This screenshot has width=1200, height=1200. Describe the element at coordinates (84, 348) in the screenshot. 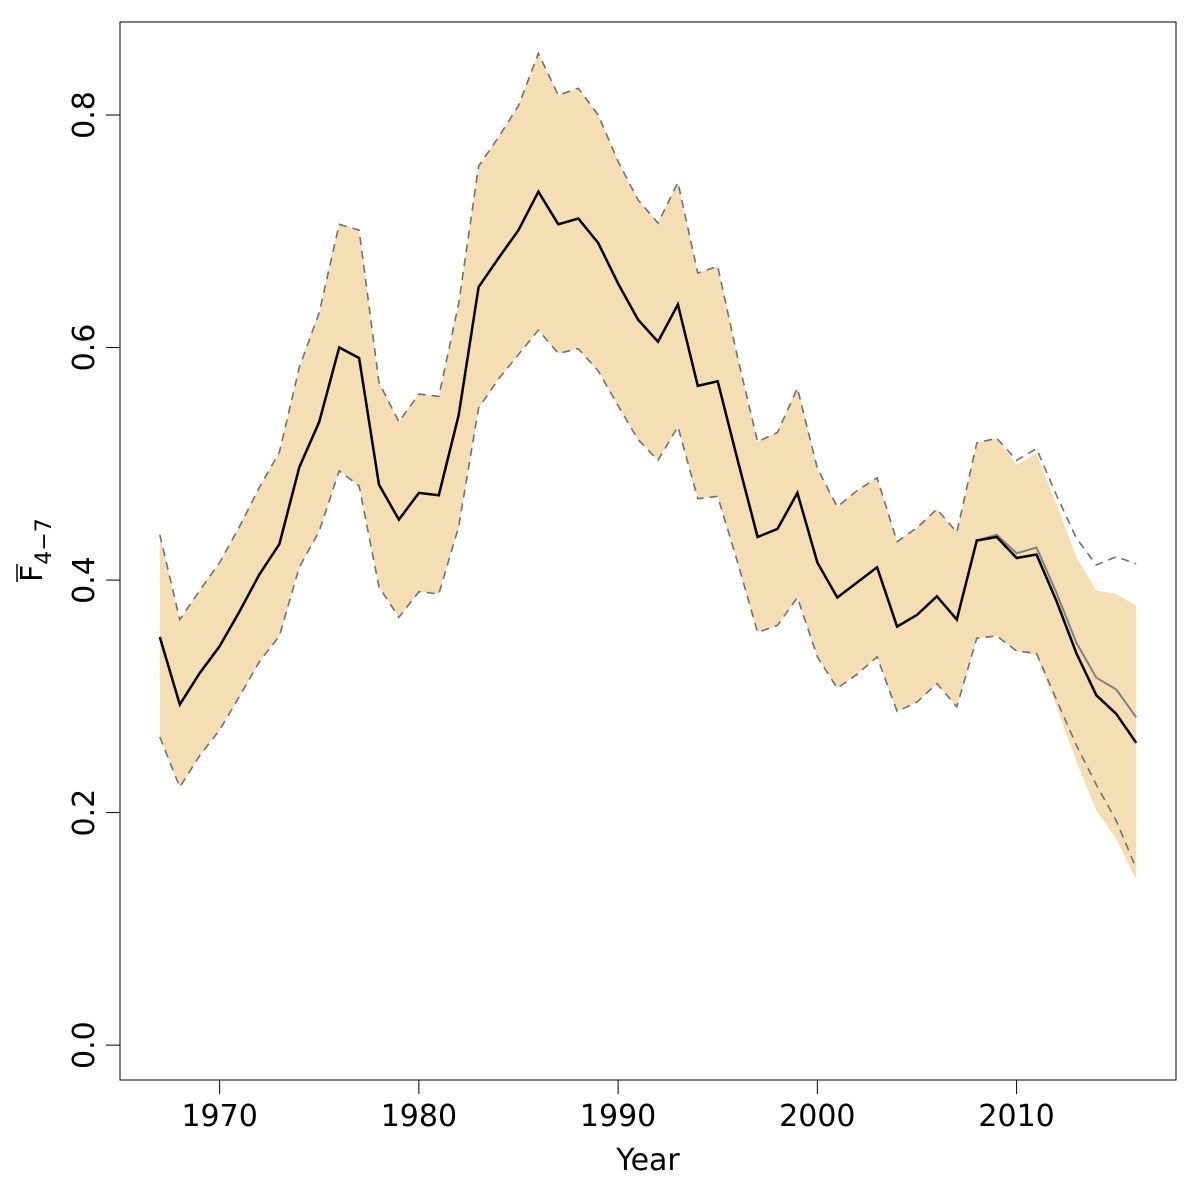

I see `y-tick-label: 0.6` at that location.